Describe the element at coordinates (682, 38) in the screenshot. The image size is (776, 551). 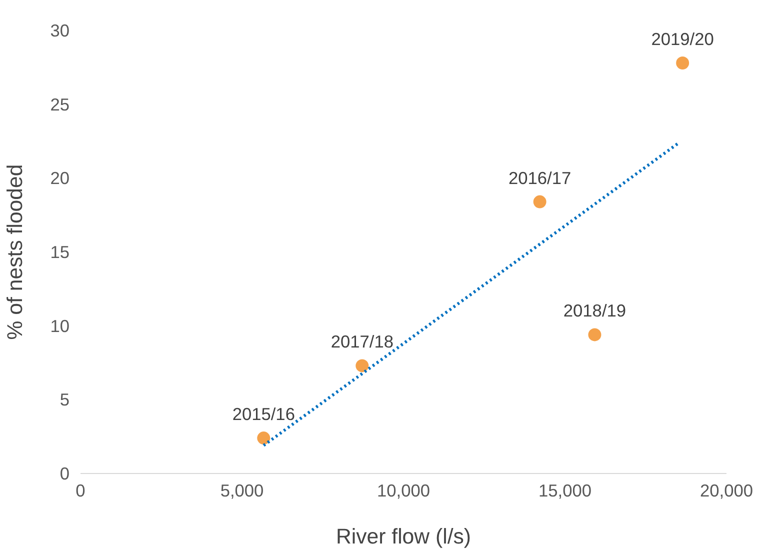
I see `annotation: 2019/20` at that location.